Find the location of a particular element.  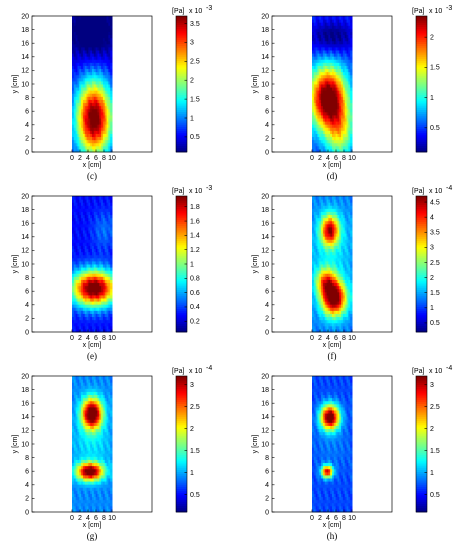

x-tick-label: 8 is located at coordinates (104, 158).